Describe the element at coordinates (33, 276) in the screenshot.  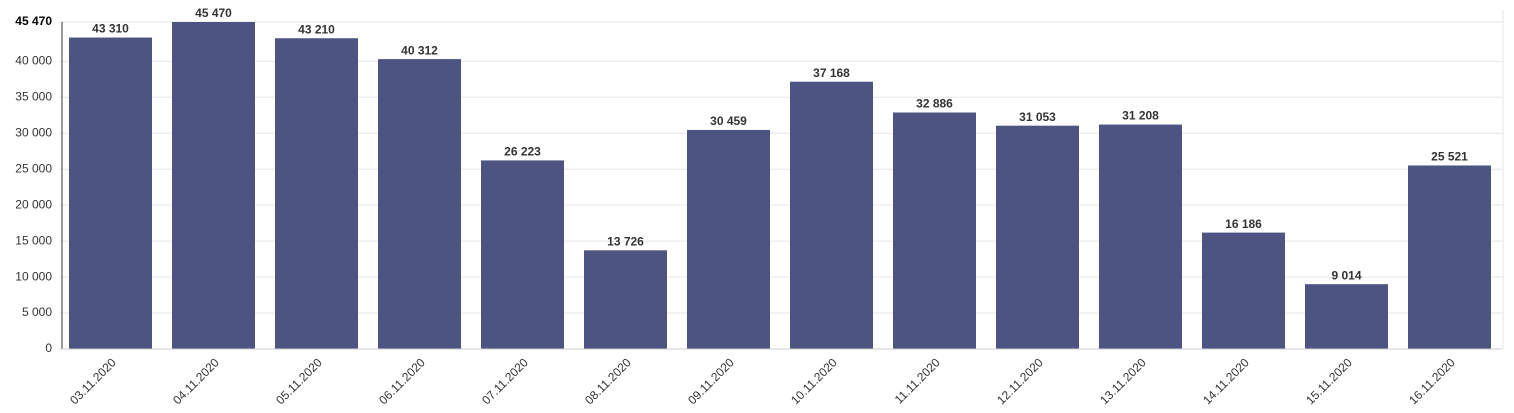
I see `y-tick-label: 10 000` at that location.